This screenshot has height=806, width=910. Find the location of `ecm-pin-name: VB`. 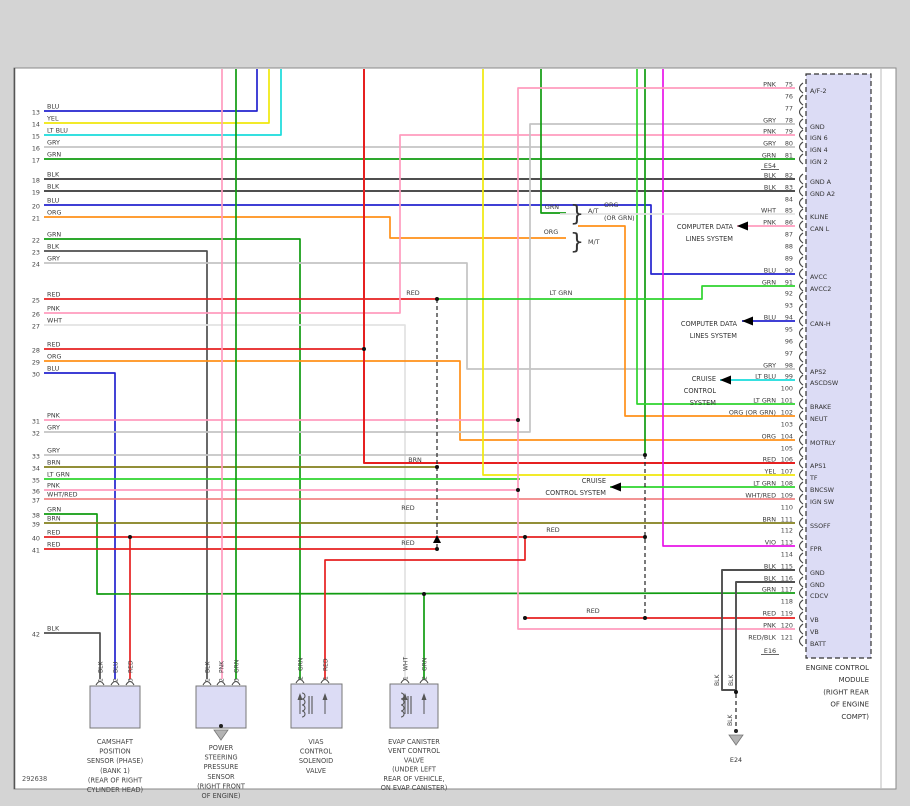

ecm-pin-name: VB is located at coordinates (814, 632).